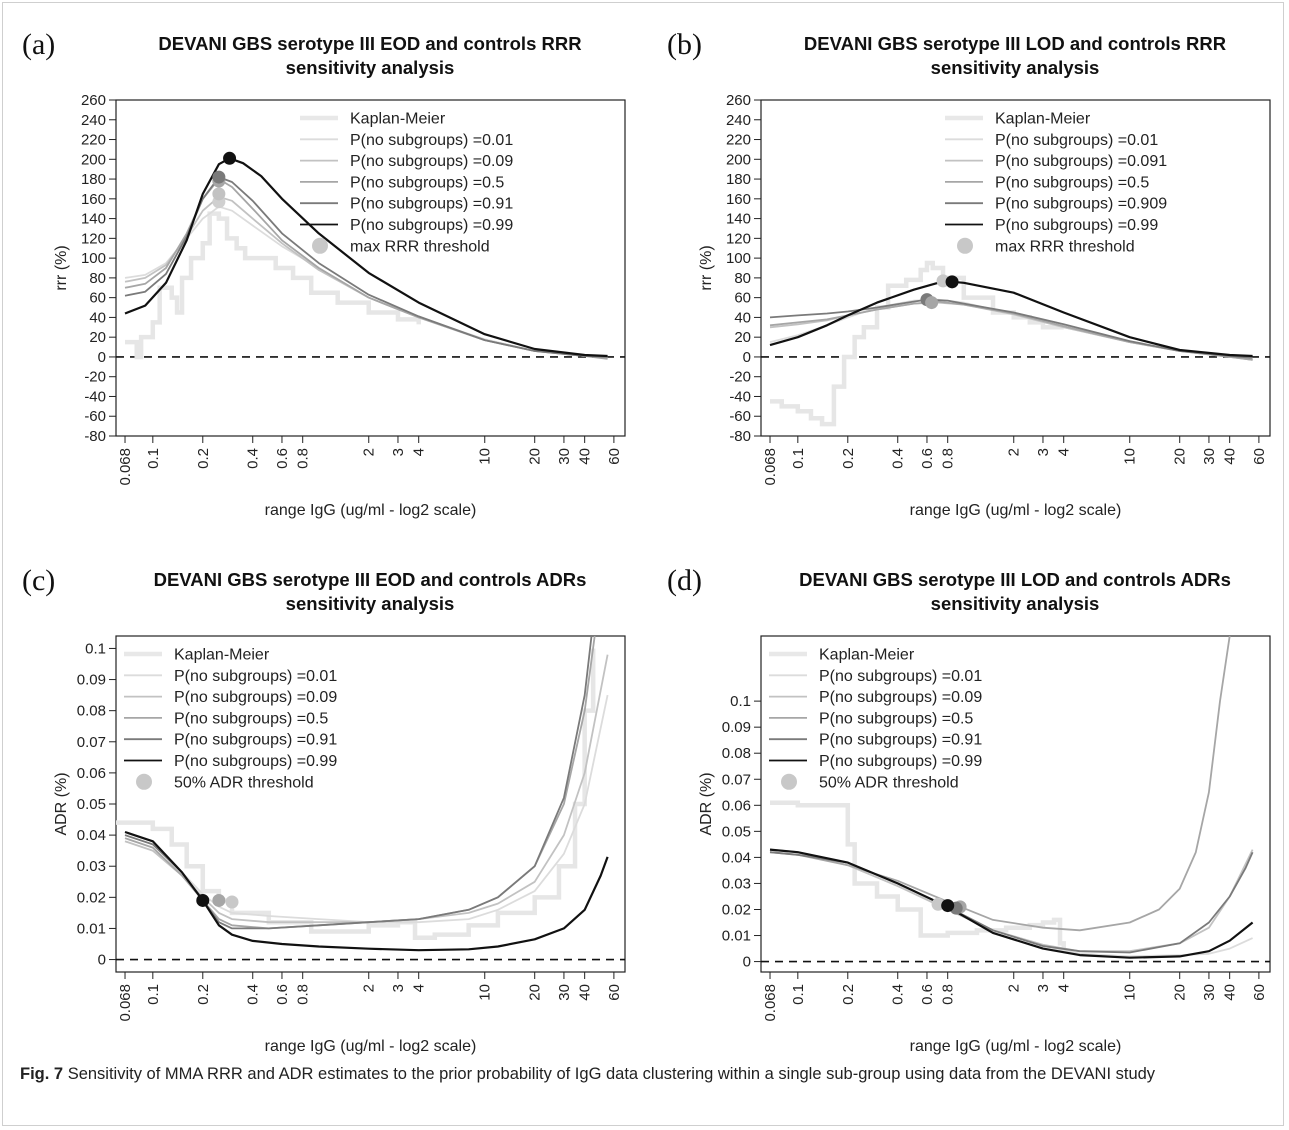 This screenshot has width=1289, height=1130. I want to click on x-tick-label: 60, so click(614, 456).